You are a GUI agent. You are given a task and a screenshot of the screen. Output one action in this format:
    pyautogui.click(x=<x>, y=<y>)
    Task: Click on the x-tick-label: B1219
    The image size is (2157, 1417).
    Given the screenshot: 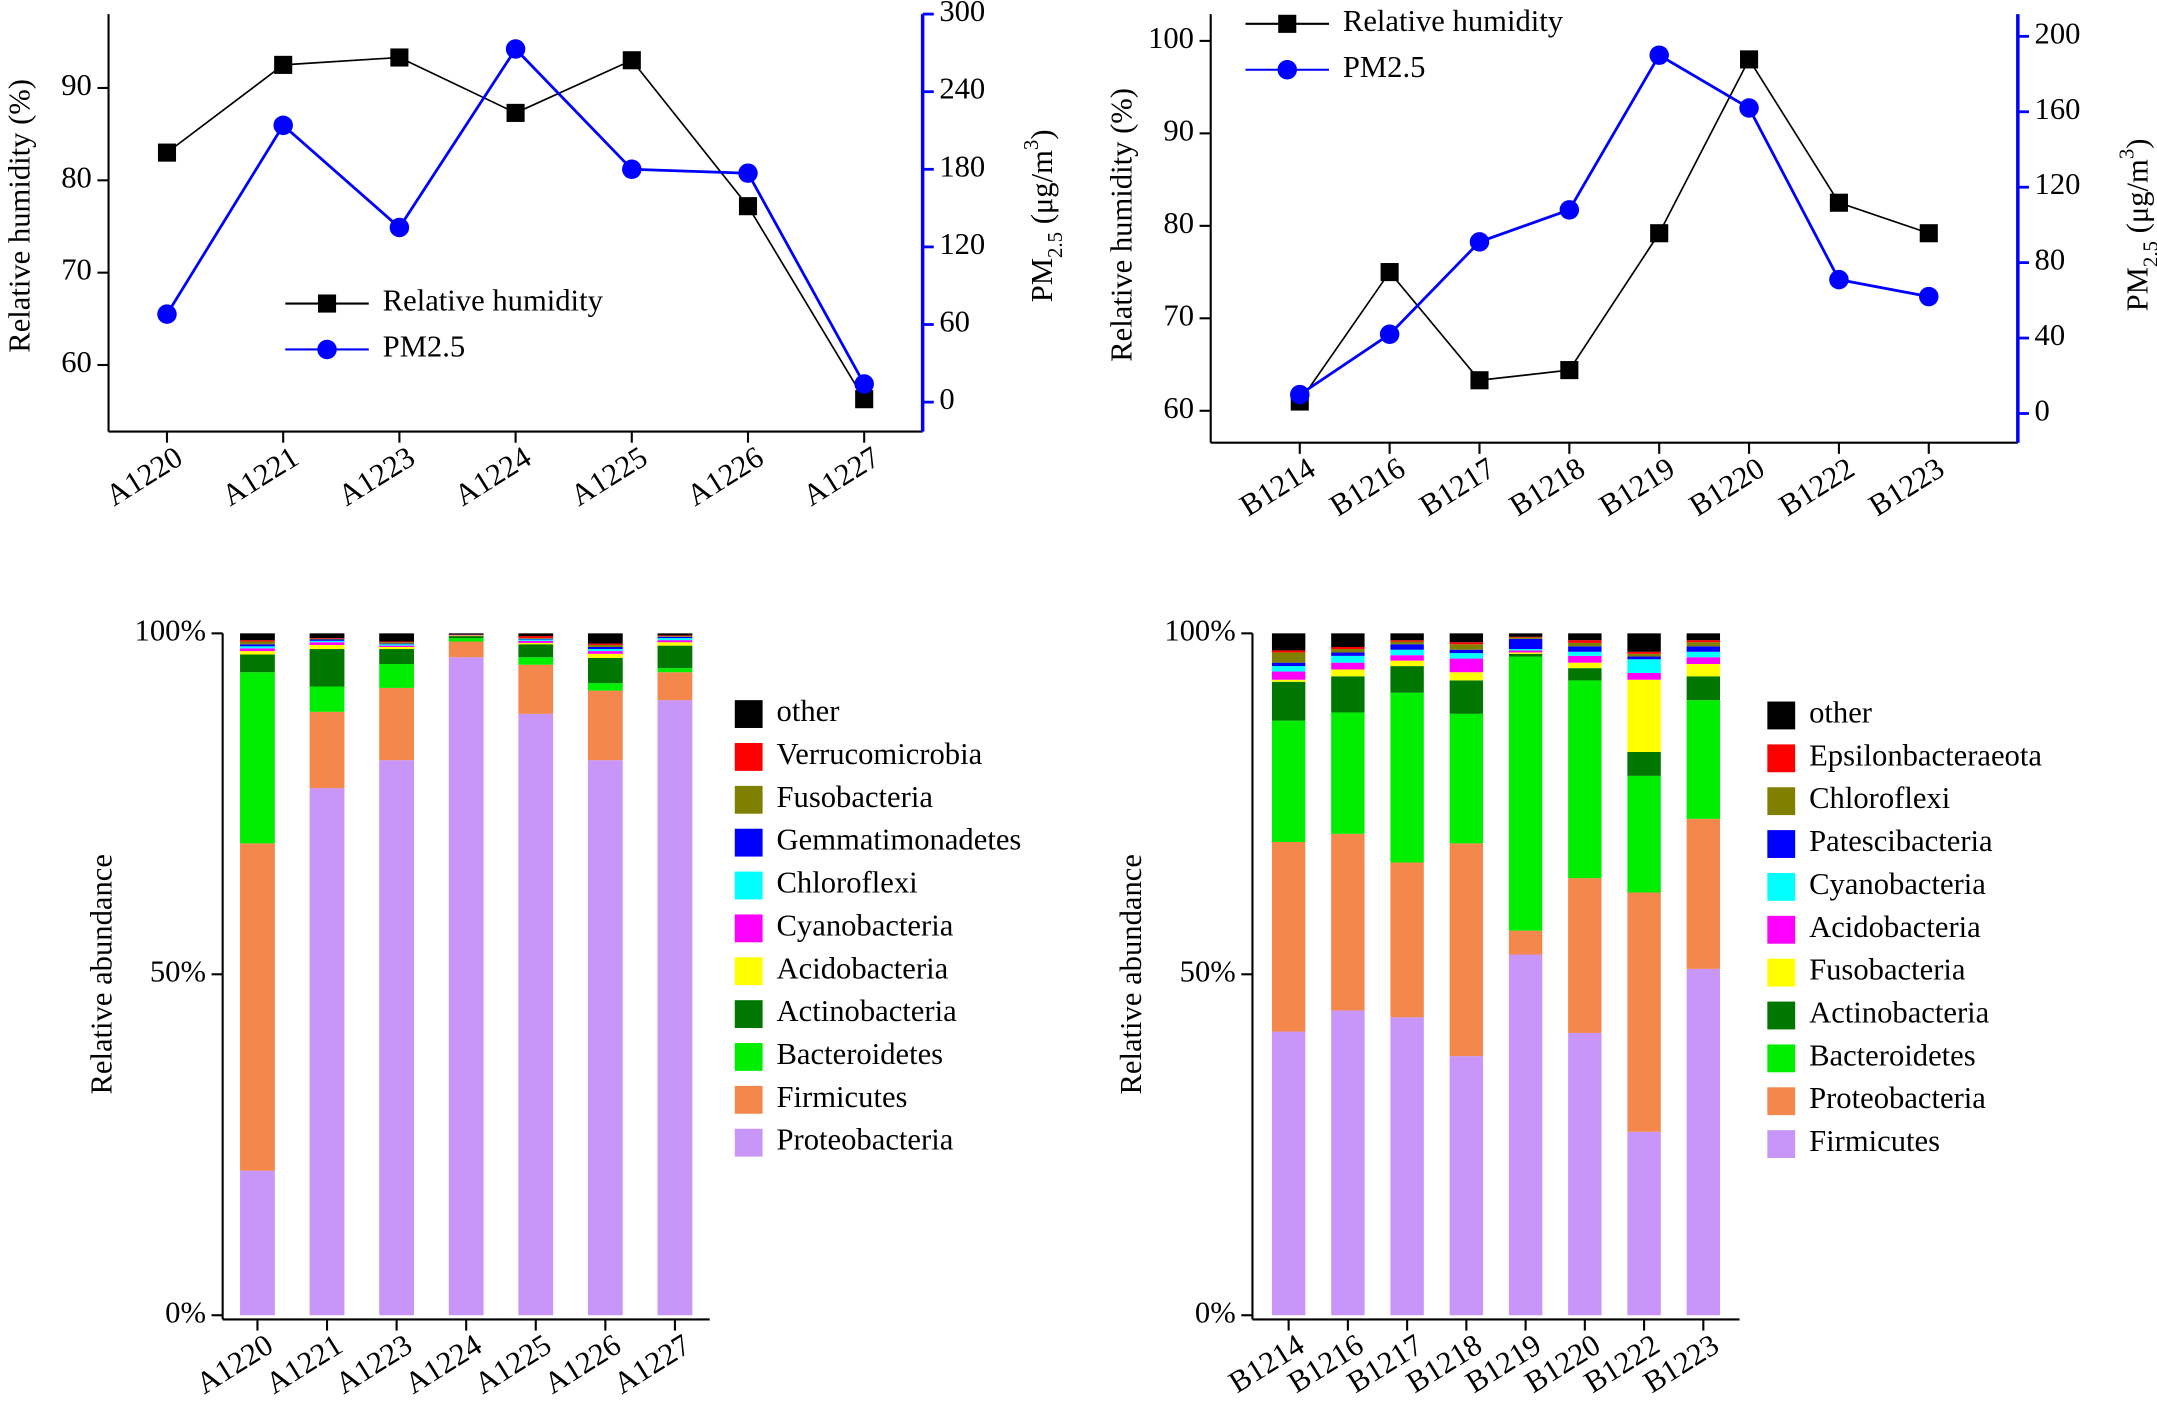 What is the action you would take?
    pyautogui.click(x=1636, y=487)
    